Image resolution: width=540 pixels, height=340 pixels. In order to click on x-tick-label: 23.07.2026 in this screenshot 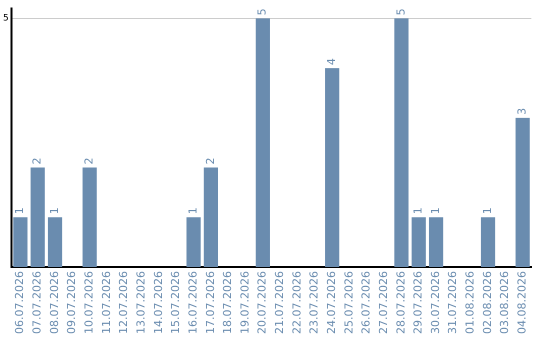, I will do `click(314, 302)`.